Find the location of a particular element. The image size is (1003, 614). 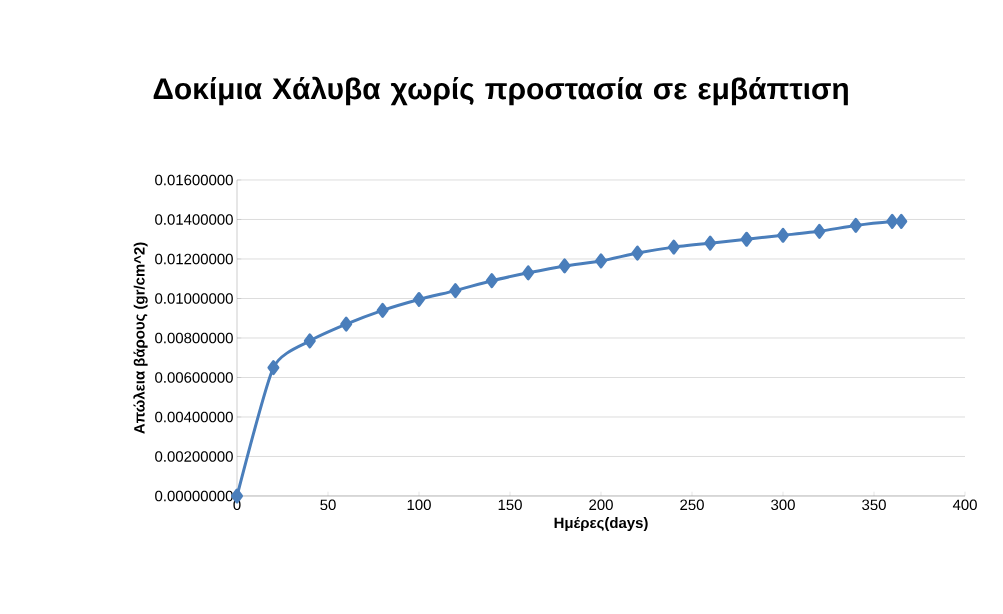

y-tick-label: 0.00800000 is located at coordinates (194, 338).